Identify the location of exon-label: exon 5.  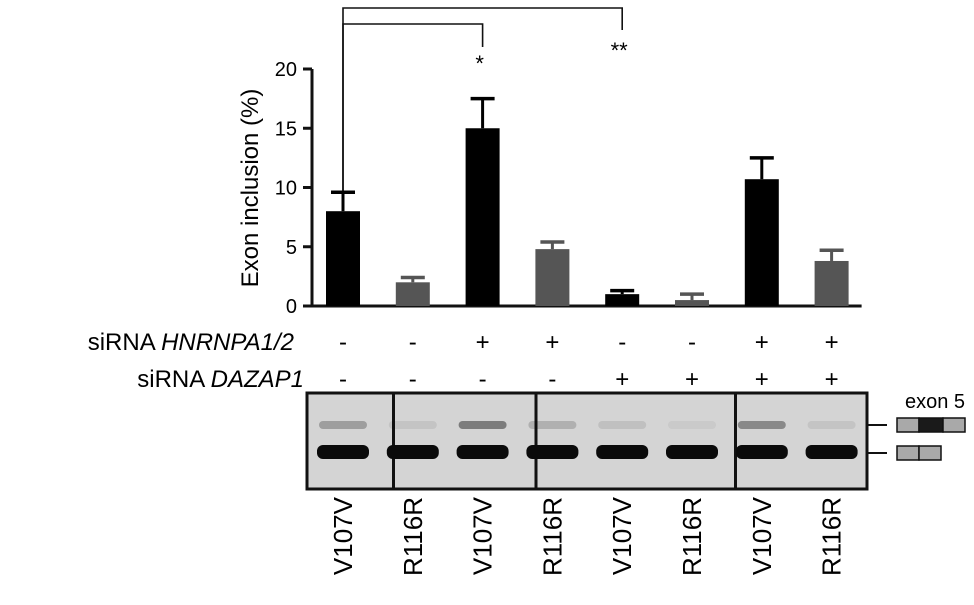
(935, 402).